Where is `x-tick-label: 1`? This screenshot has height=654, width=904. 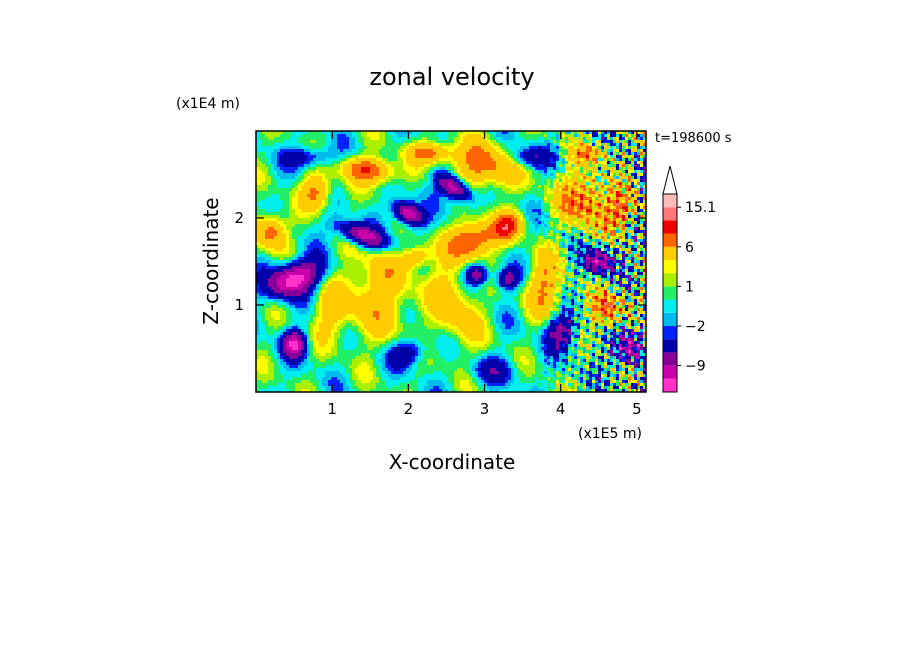
x-tick-label: 1 is located at coordinates (332, 409).